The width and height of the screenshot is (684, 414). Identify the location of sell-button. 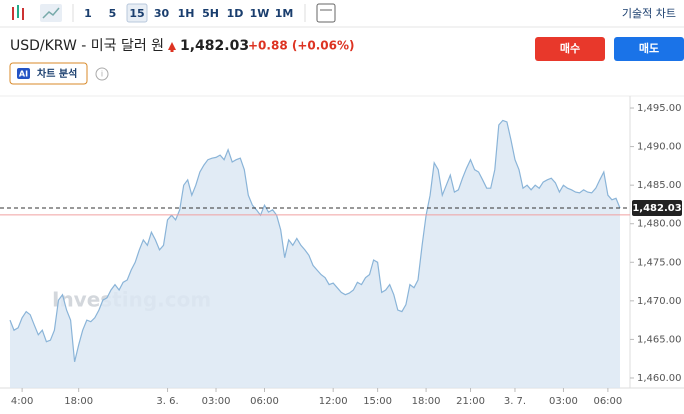
(649, 49).